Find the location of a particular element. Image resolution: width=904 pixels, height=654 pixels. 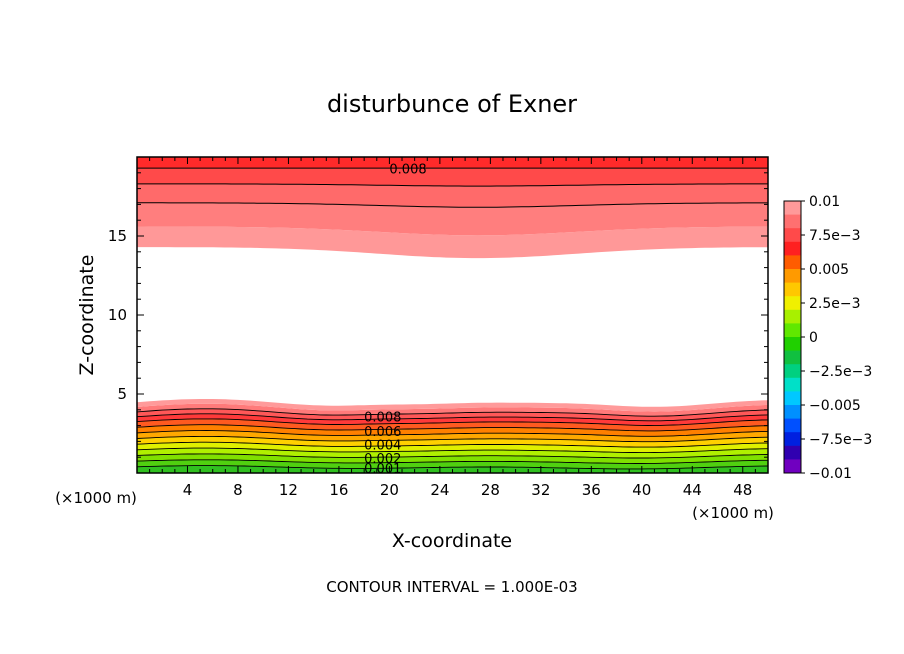

y-tick-label: 15 is located at coordinates (117, 236).